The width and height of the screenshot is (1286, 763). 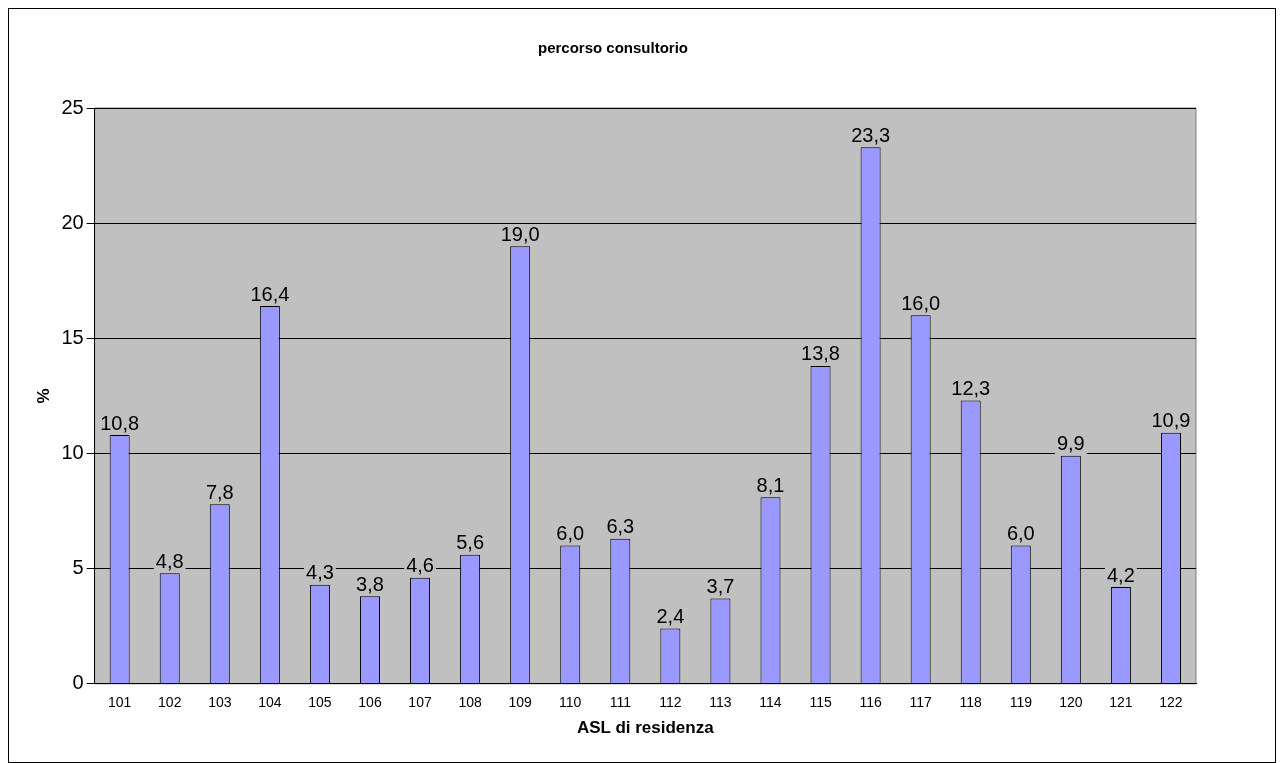 What do you see at coordinates (645, 728) in the screenshot?
I see `x-axis-title: ASL di residenza` at bounding box center [645, 728].